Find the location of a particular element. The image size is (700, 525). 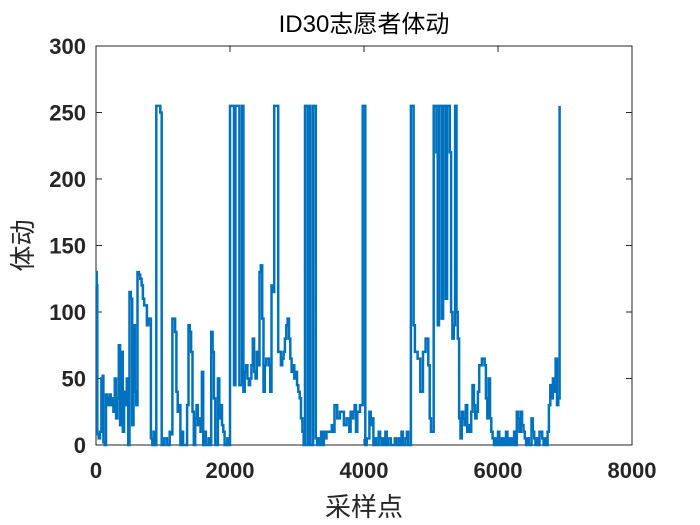

x-axis-label: 采样点 is located at coordinates (364, 508).